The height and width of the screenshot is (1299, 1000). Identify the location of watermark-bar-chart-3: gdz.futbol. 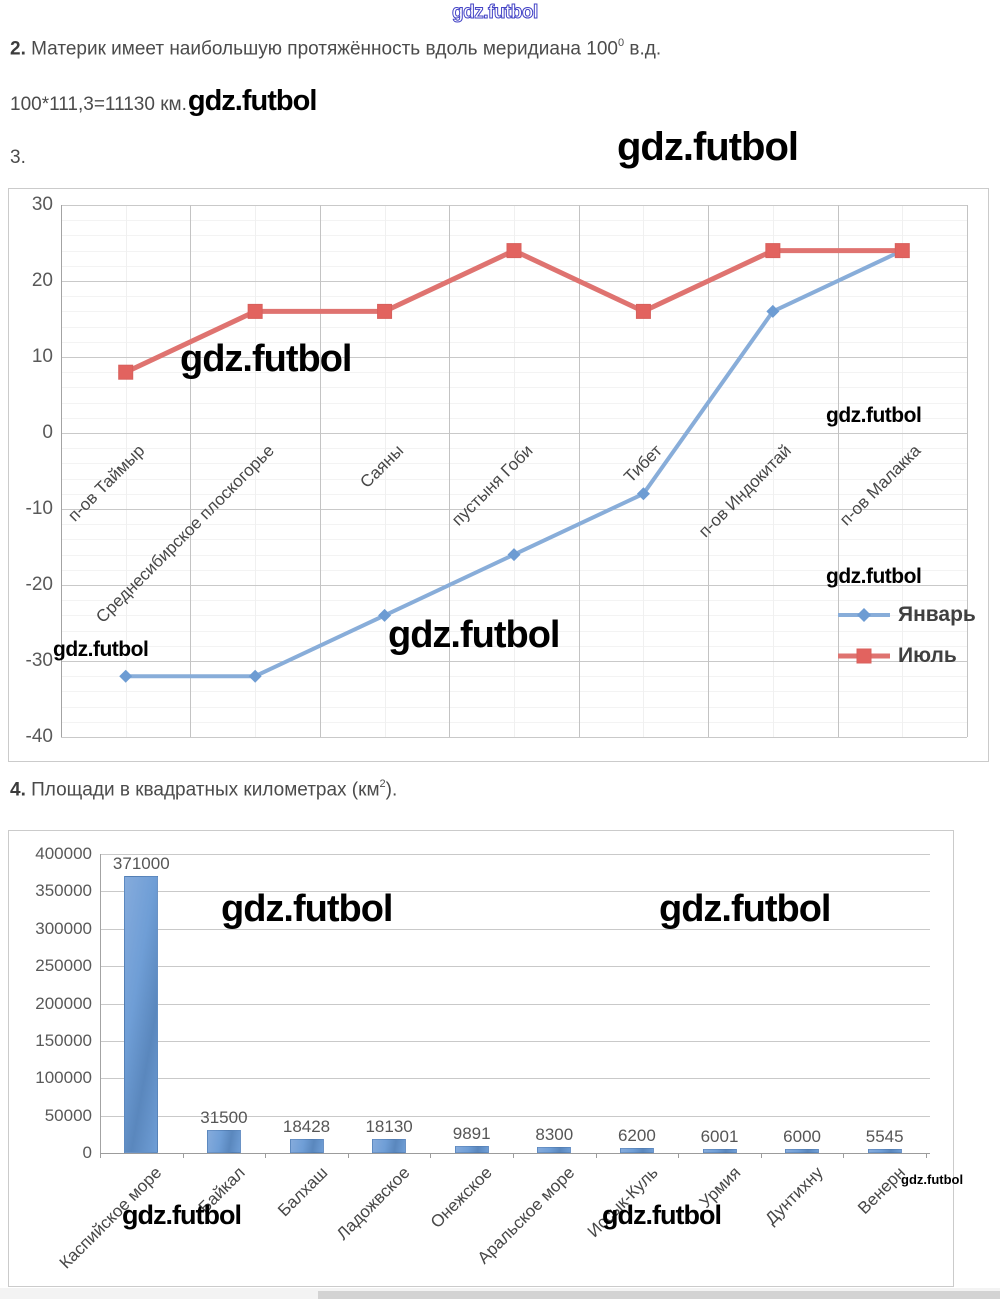
(182, 1215).